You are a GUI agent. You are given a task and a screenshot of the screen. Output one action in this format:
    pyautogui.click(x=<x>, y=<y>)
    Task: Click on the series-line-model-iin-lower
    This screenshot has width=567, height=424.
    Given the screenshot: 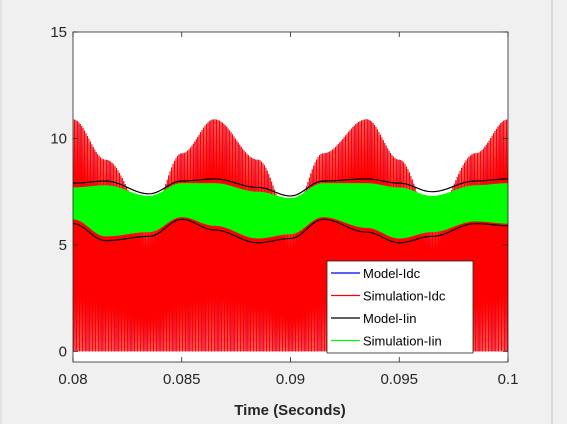 What is the action you would take?
    pyautogui.click(x=290, y=231)
    